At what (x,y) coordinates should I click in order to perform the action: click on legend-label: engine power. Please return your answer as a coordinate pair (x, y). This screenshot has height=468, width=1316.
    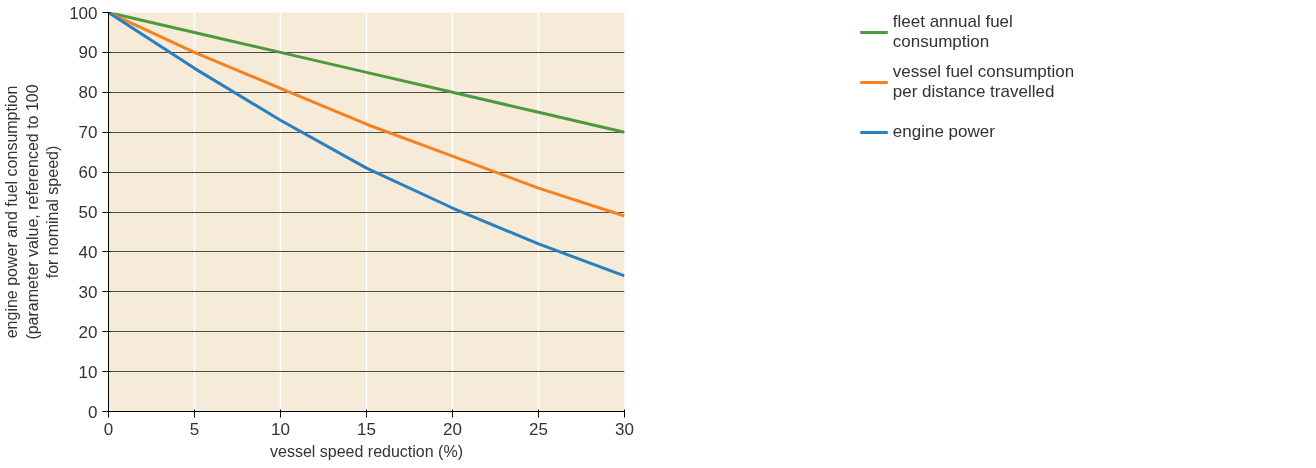
    Looking at the image, I should click on (943, 132).